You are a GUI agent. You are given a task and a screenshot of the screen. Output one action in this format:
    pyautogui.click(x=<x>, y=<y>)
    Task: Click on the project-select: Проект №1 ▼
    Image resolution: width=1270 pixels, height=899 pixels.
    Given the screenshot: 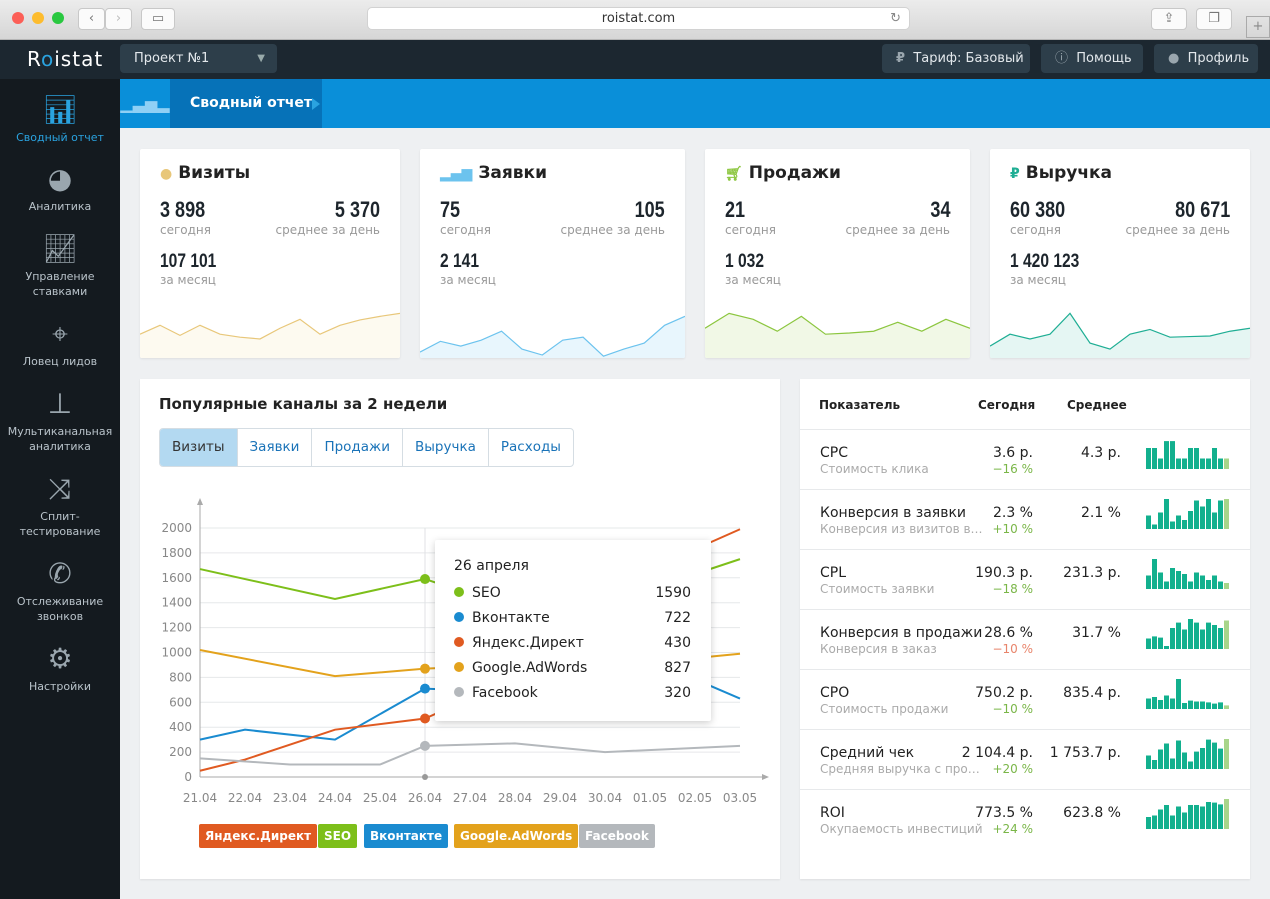 What is the action you would take?
    pyautogui.click(x=198, y=58)
    